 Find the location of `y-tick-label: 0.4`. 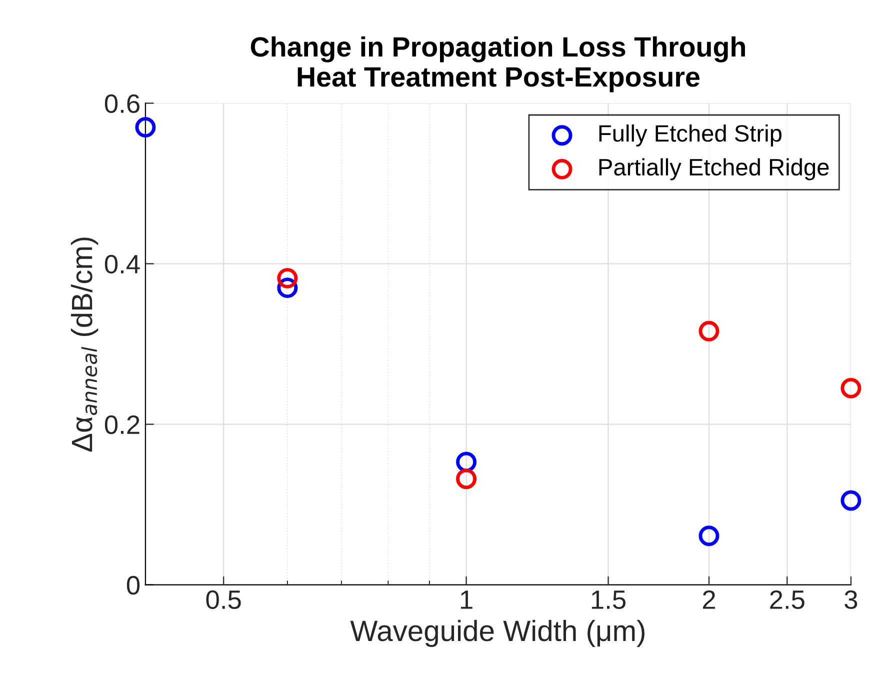

y-tick-label: 0.4 is located at coordinates (122, 264).